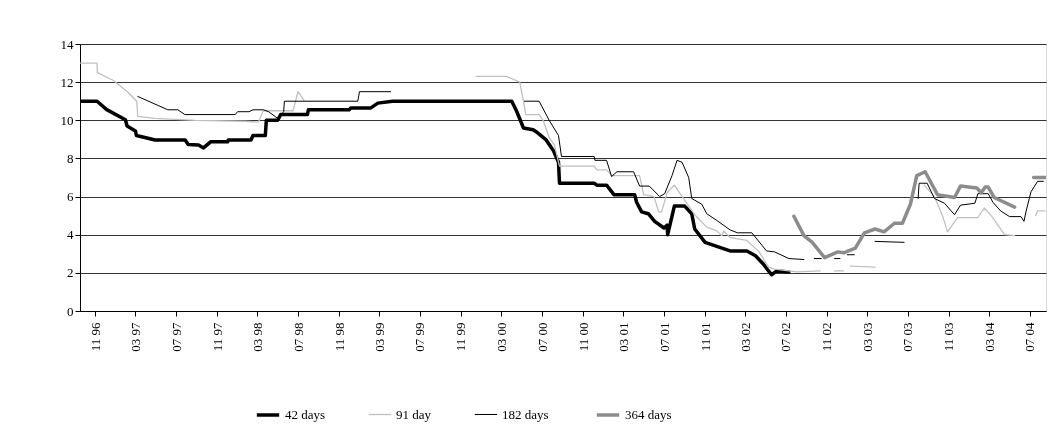 The height and width of the screenshot is (446, 1058). I want to click on legend-label: 364 days, so click(648, 414).